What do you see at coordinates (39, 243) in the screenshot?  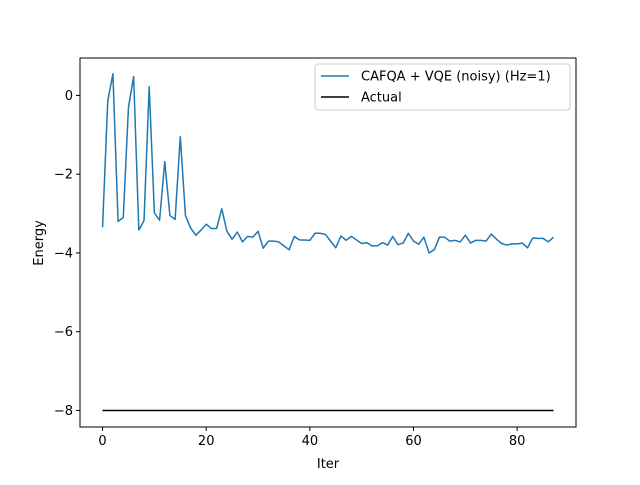 I see `y-axis-label: Energy` at bounding box center [39, 243].